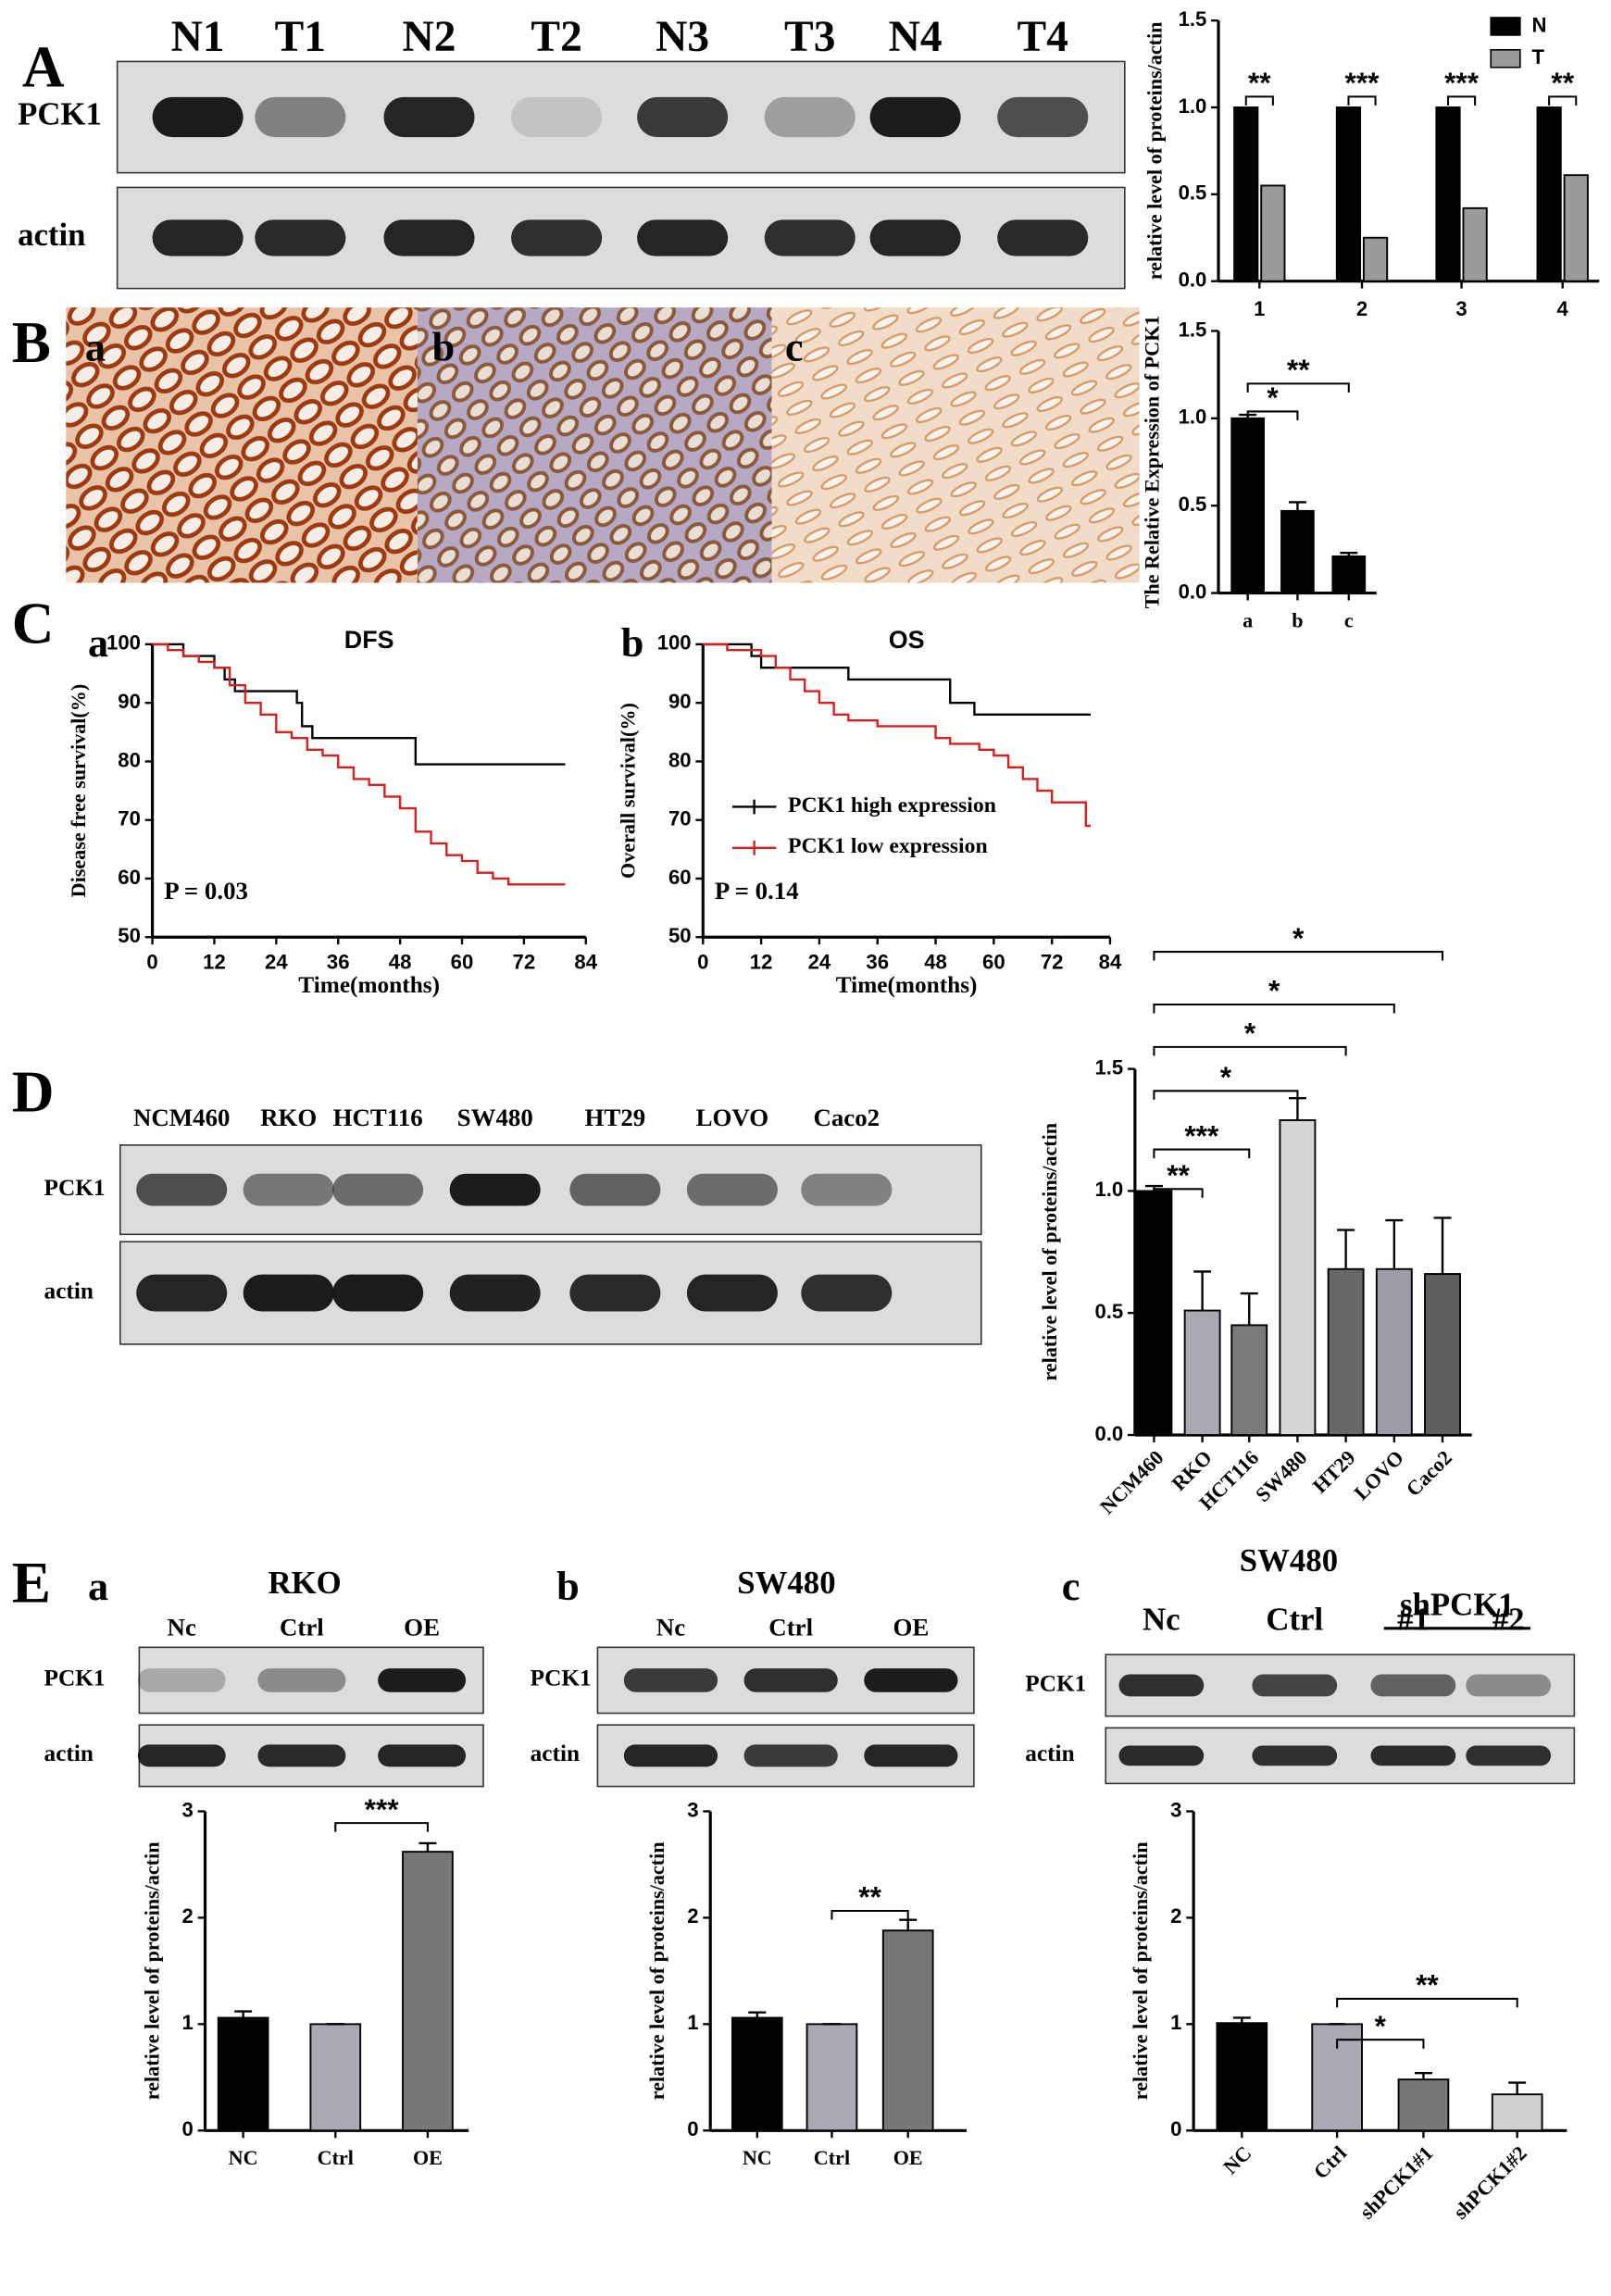 This screenshot has height=2296, width=1611. I want to click on y-tick-label: 100, so click(123, 643).